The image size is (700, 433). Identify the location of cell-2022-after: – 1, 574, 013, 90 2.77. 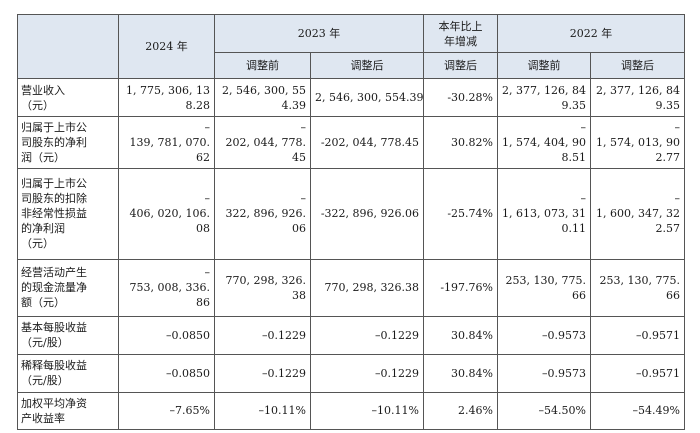
(637, 143).